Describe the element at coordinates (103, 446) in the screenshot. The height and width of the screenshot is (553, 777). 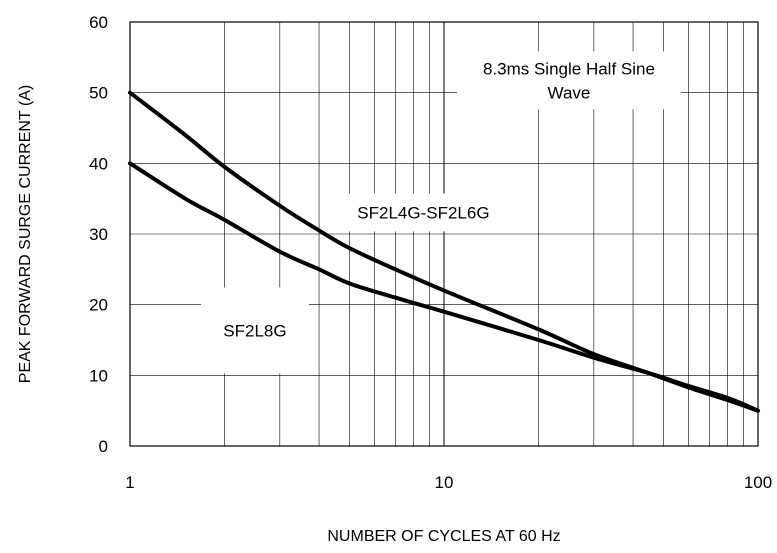
I see `y-tick-label: 0` at that location.